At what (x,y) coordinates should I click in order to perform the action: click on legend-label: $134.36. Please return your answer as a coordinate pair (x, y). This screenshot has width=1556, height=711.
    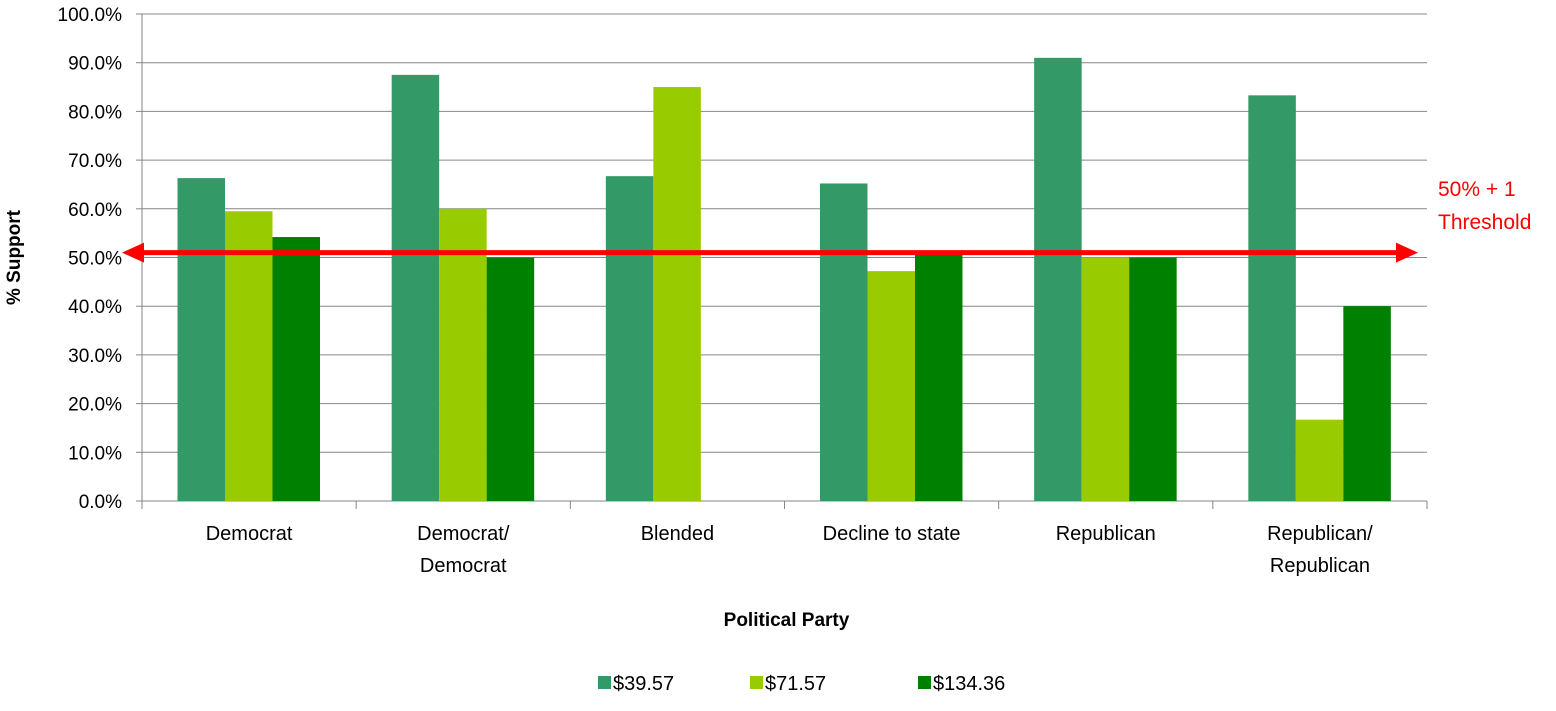
    Looking at the image, I should click on (969, 684).